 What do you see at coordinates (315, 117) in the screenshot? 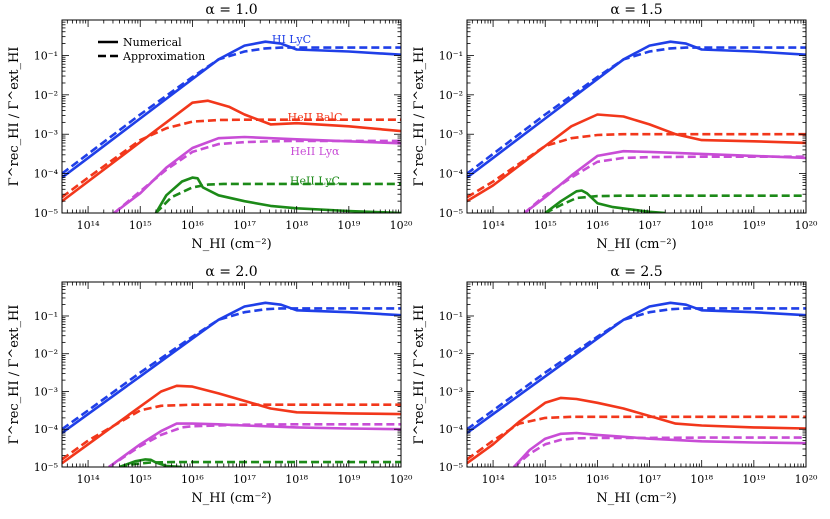
I see `series-annotation: HeII BalC` at bounding box center [315, 117].